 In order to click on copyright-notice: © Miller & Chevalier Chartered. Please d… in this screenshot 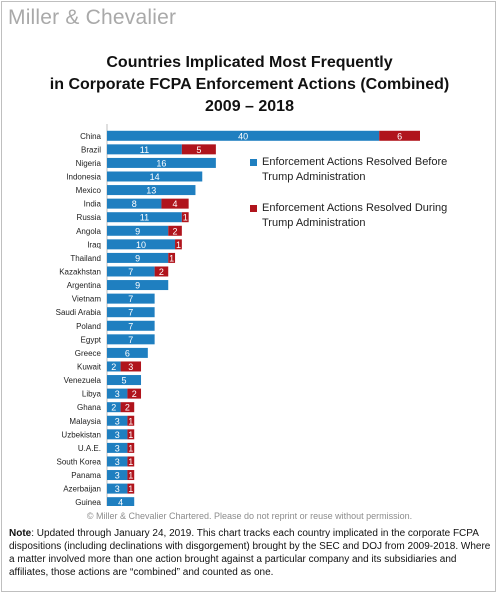, I will do `click(249, 516)`.